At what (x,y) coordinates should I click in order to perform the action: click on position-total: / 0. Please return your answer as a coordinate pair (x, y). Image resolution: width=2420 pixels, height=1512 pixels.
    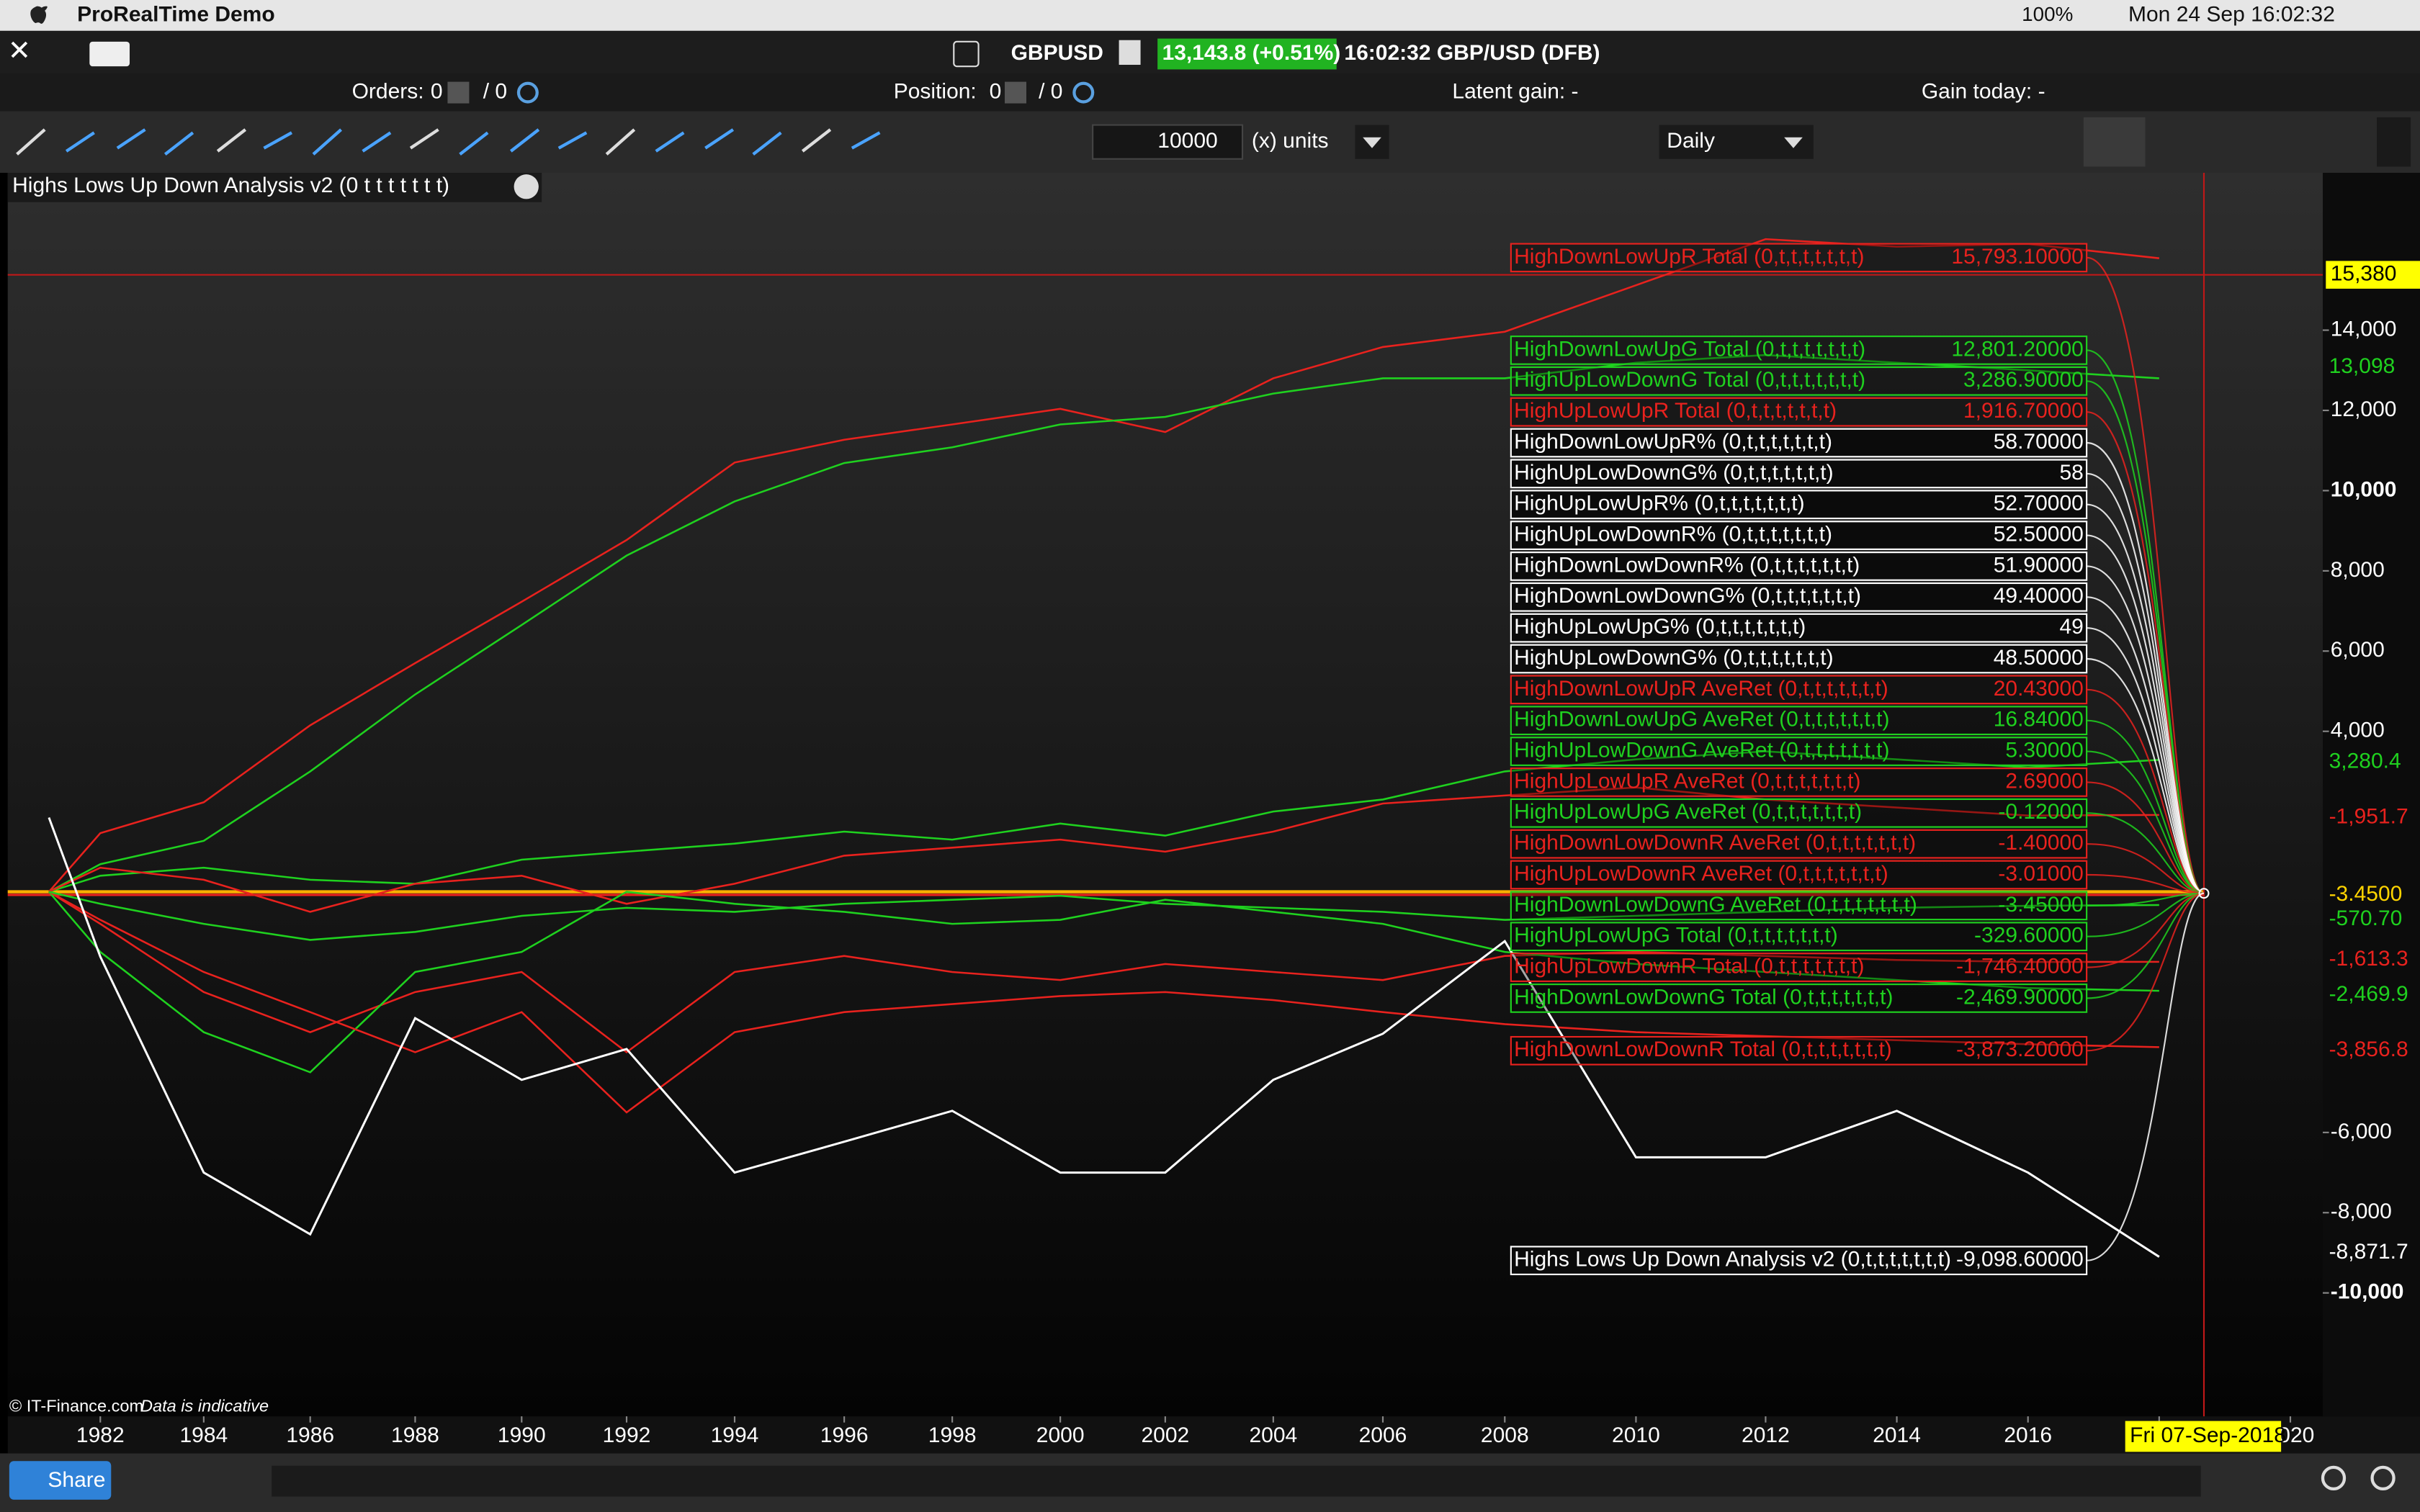
    Looking at the image, I should click on (1050, 91).